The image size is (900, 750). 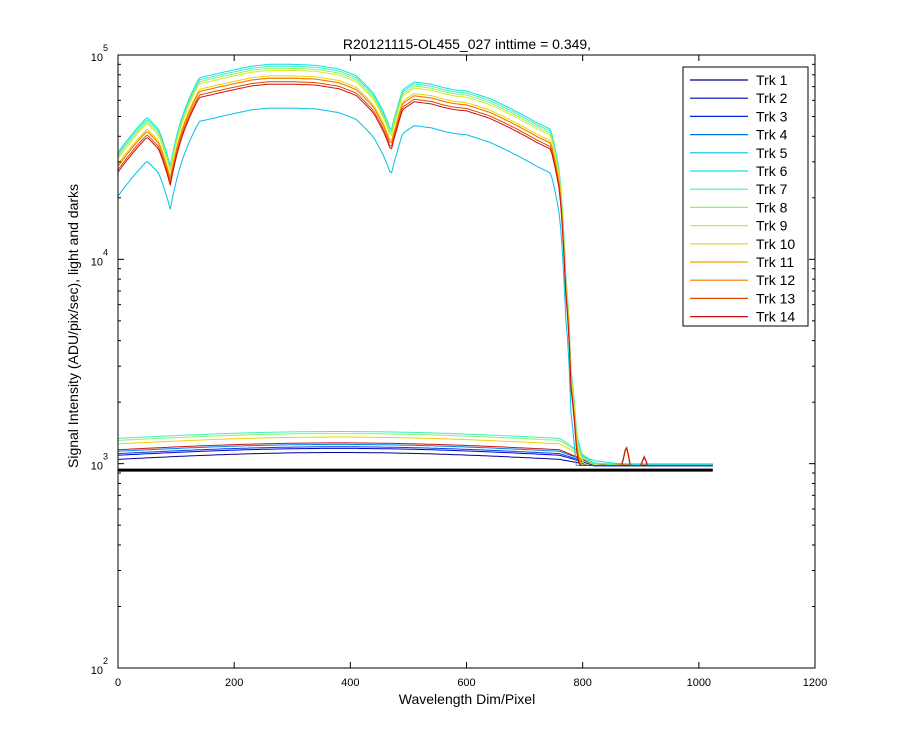 I want to click on legend-label: Trk 11, so click(x=775, y=262).